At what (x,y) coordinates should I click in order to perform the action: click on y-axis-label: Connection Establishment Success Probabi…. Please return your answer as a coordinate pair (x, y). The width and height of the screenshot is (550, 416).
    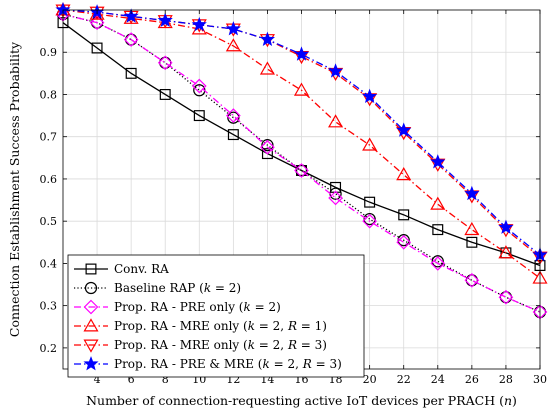
    Looking at the image, I should click on (14, 189).